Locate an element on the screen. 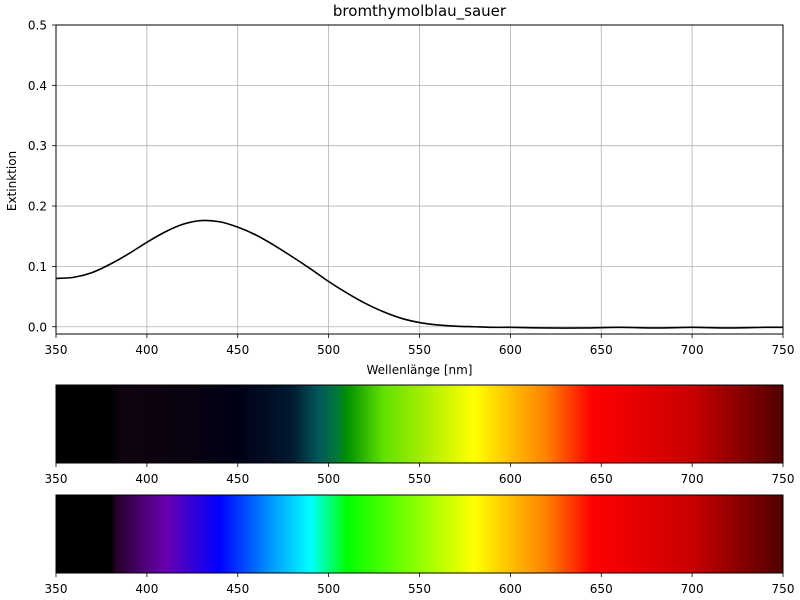 This screenshot has width=800, height=600. strip2-x-ticks: 350 400 450 500 550 600 650 700 750 is located at coordinates (420, 584).